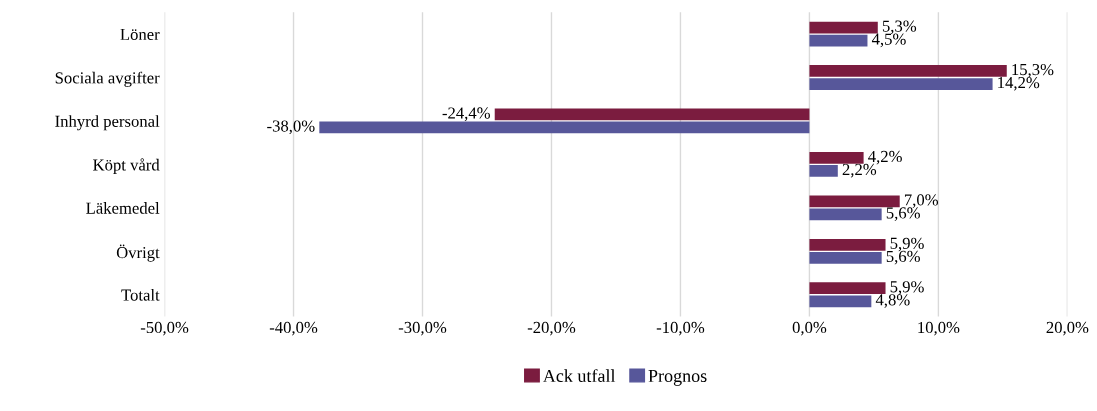 The width and height of the screenshot is (1097, 411). What do you see at coordinates (140, 294) in the screenshot?
I see `y-tick-label: Totalt` at bounding box center [140, 294].